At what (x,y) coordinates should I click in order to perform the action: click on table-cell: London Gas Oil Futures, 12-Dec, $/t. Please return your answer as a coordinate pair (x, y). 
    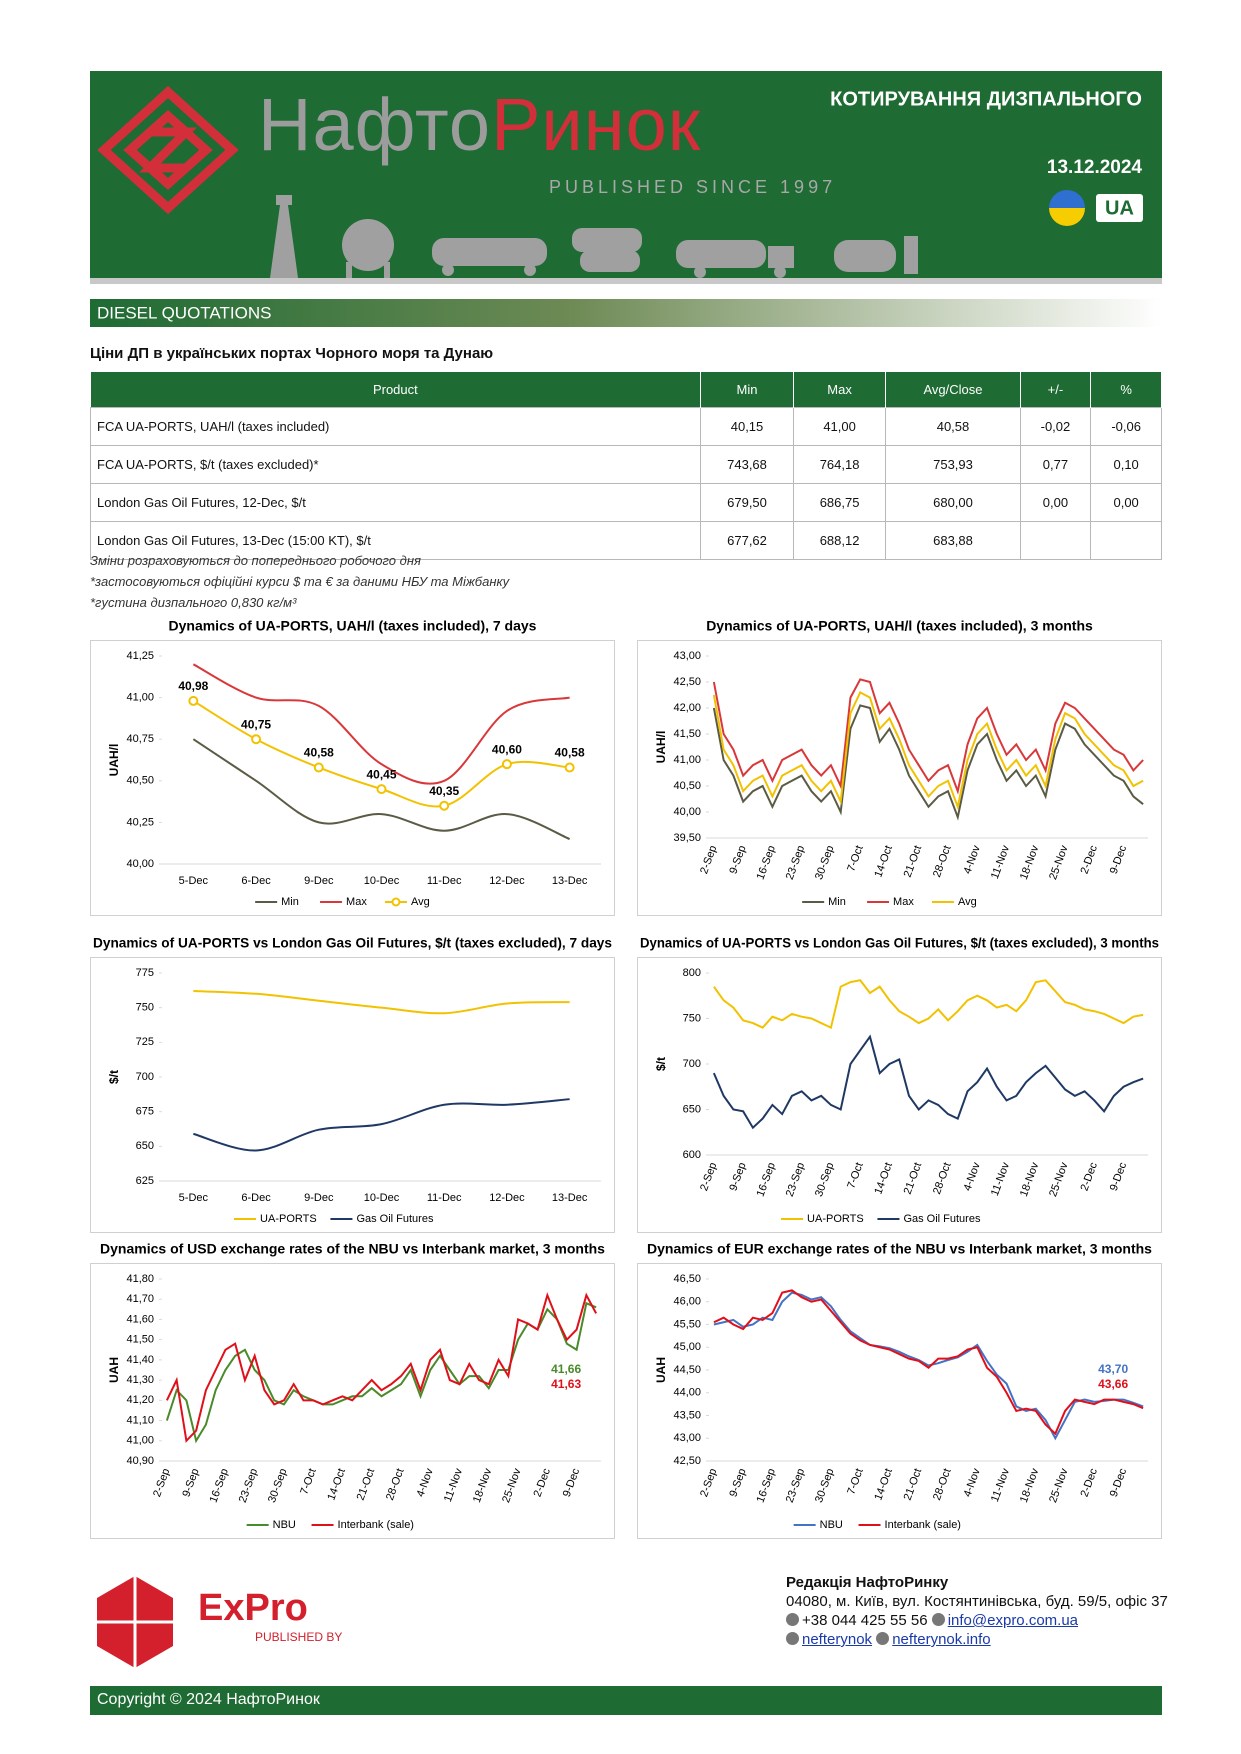
    Looking at the image, I should click on (395, 502).